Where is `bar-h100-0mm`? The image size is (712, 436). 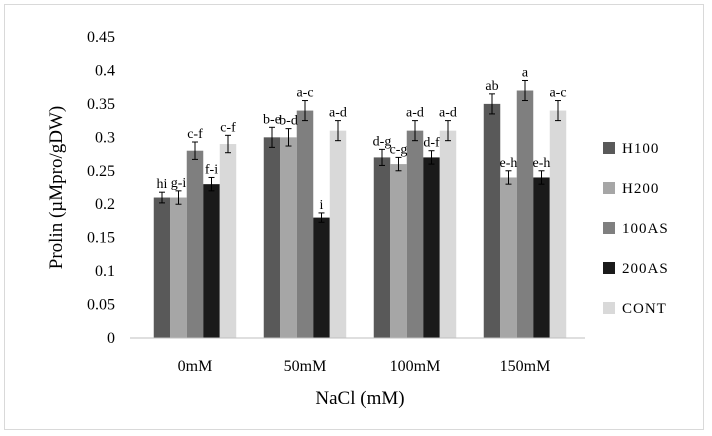 bar-h100-0mm is located at coordinates (162, 267).